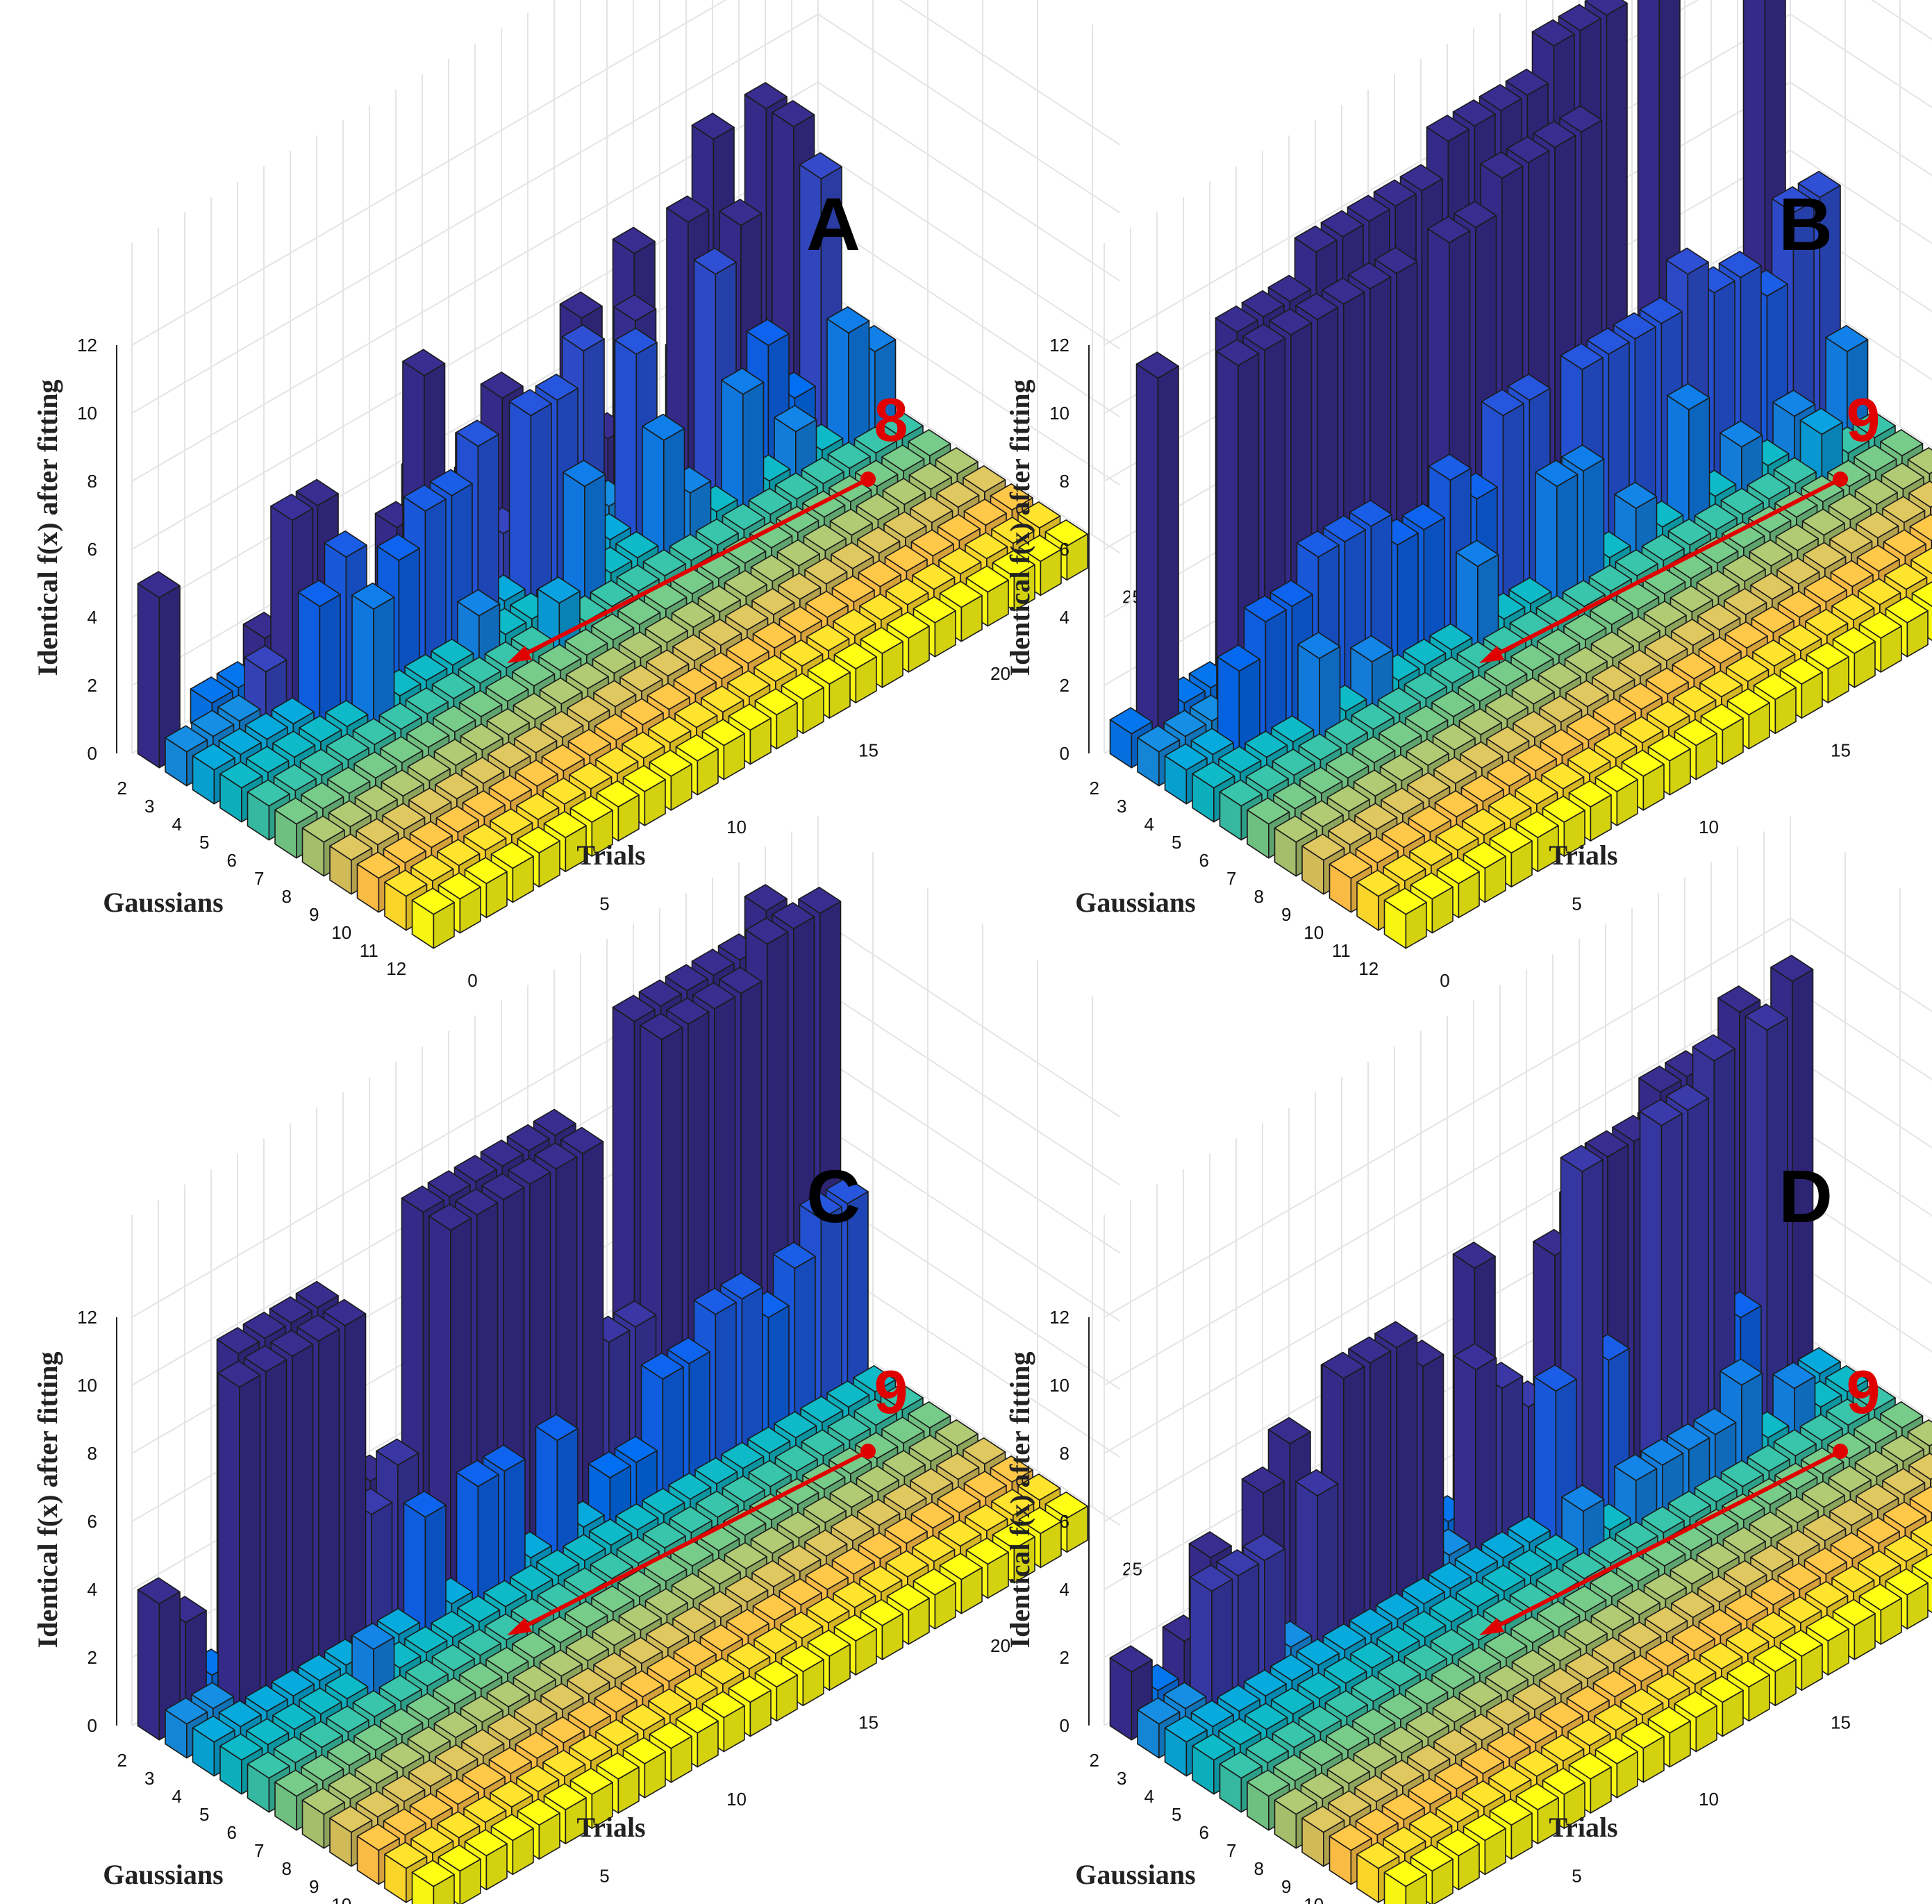 Image resolution: width=1932 pixels, height=1904 pixels. I want to click on bar-front-face, so click(1433, 1479).